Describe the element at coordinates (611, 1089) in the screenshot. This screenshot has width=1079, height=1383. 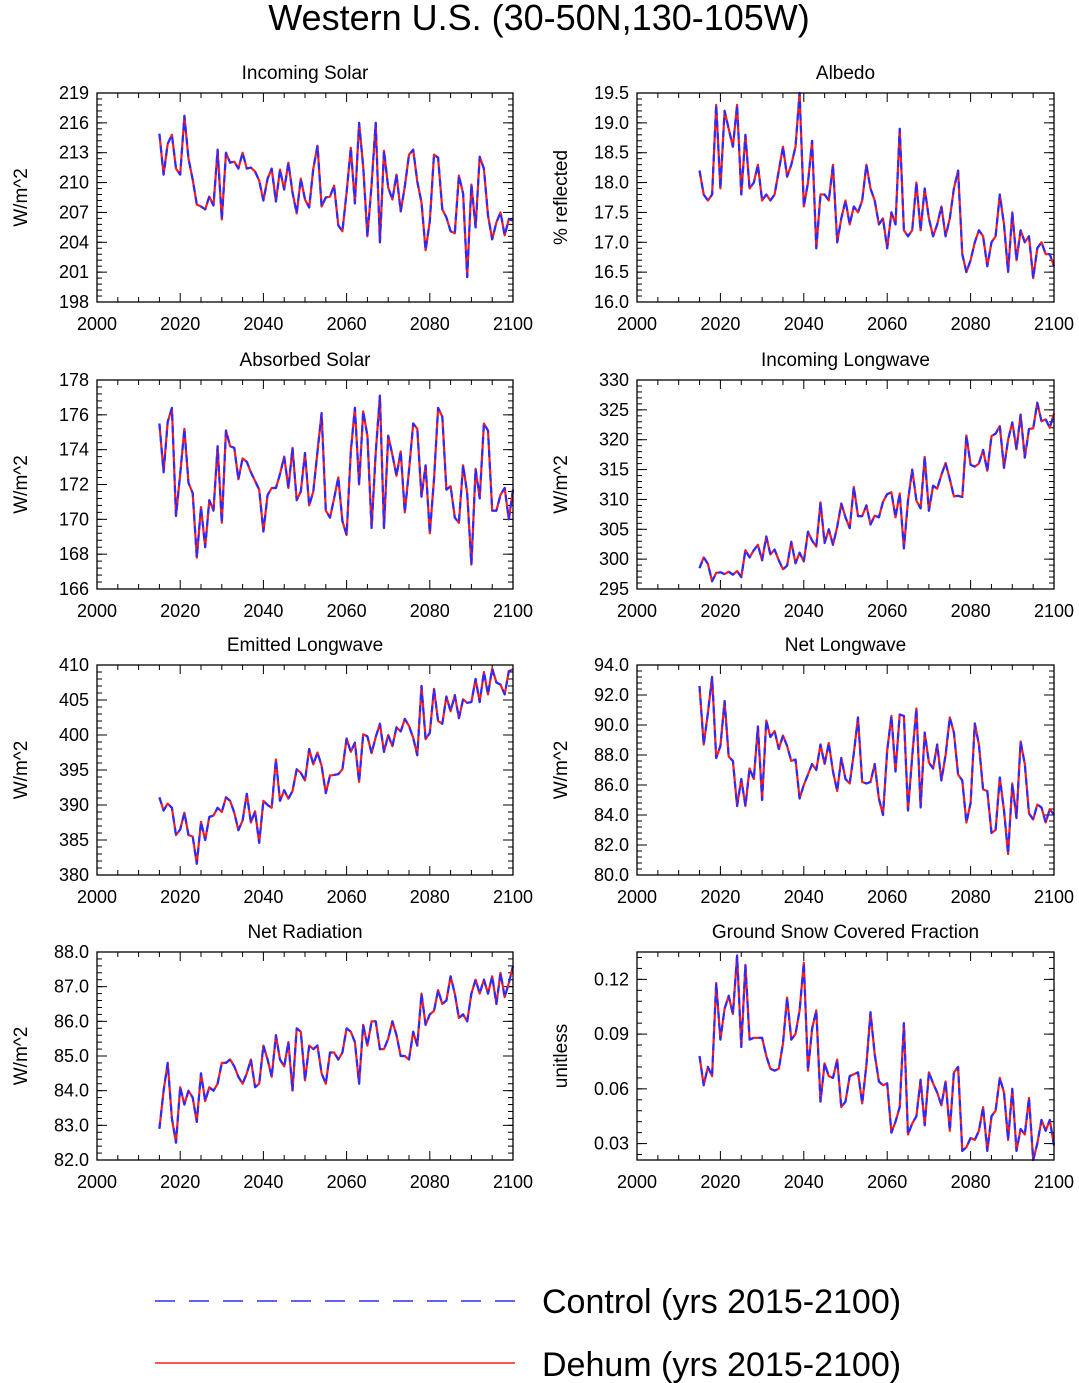
I see `y-tick-label: 0.06` at that location.